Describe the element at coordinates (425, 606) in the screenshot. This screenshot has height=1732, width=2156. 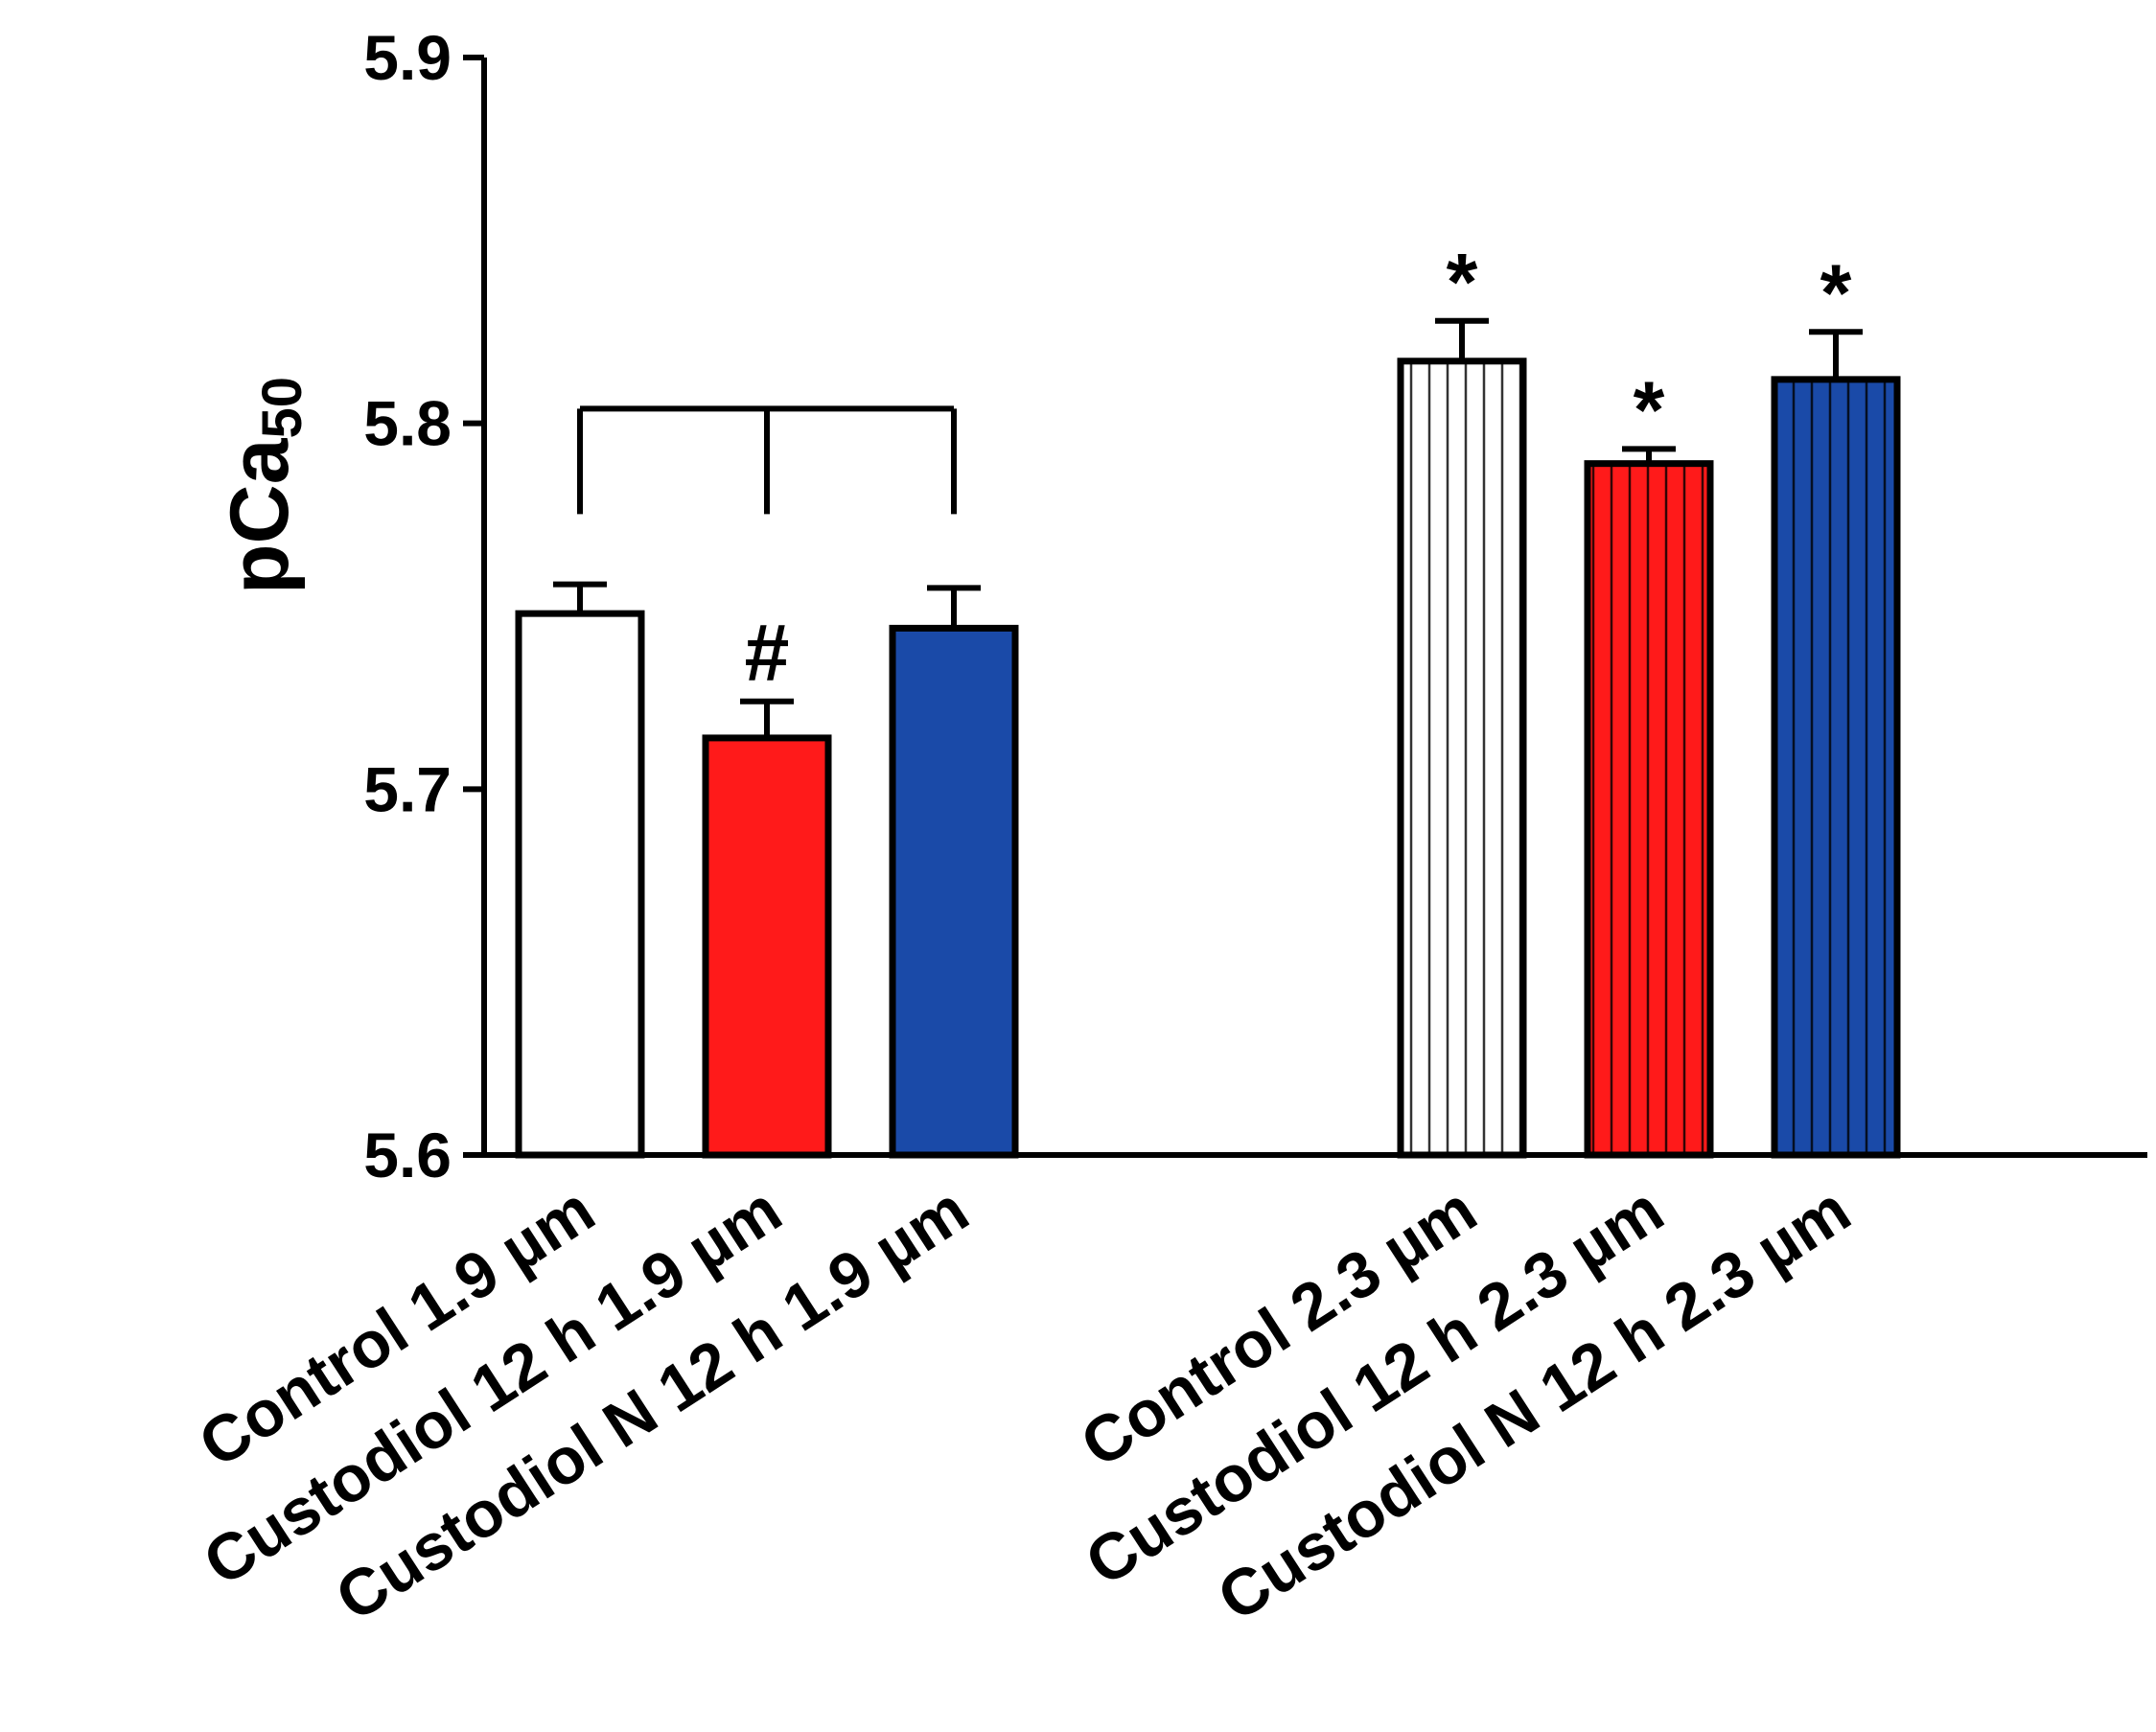
I see `y-axis: 5.6 5.7 5.8 5.9` at that location.